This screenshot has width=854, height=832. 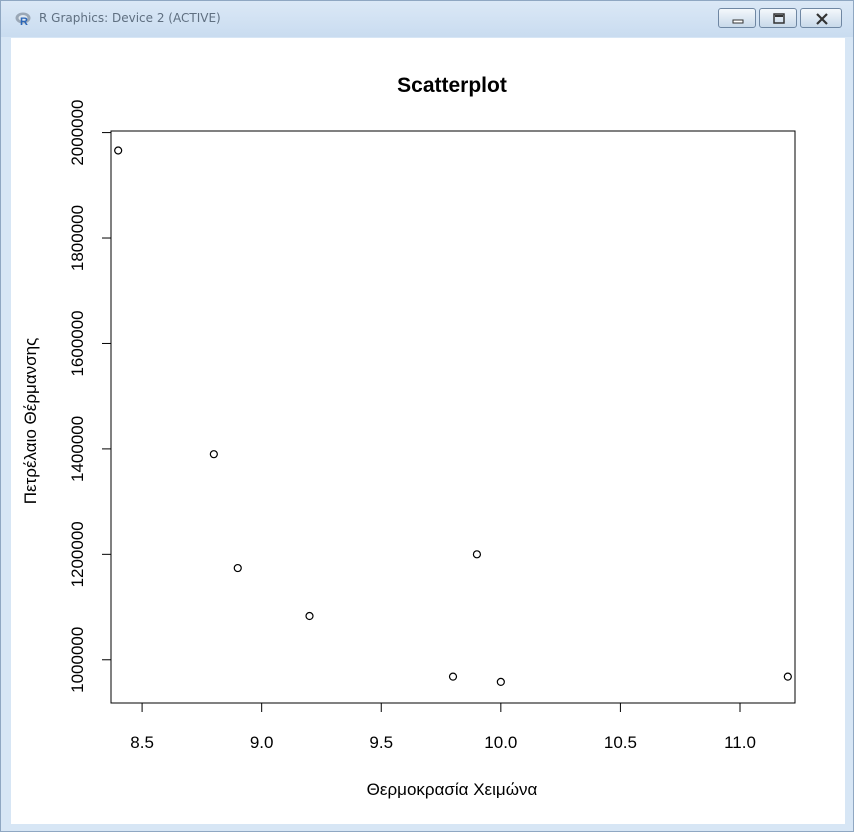 I want to click on window-title: R Graphics: Device 2 (ACTIVE), so click(x=130, y=18).